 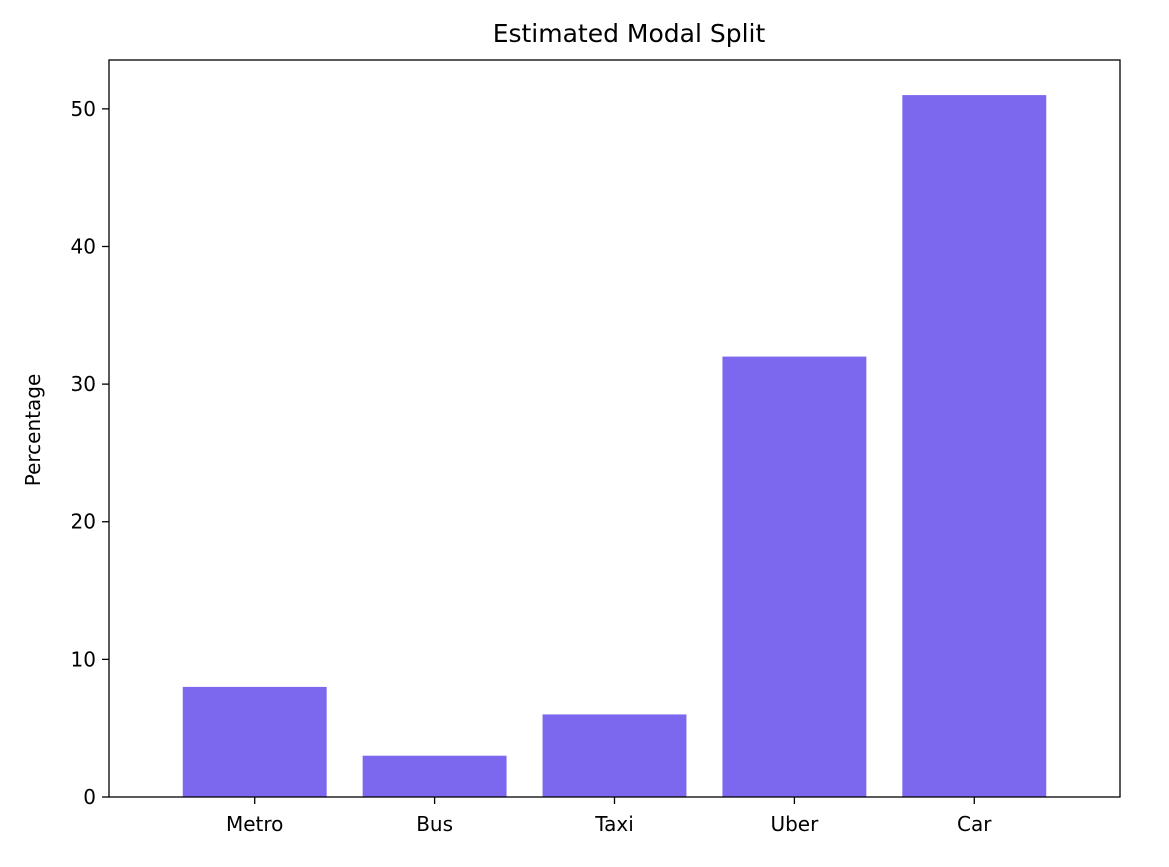 What do you see at coordinates (614, 824) in the screenshot?
I see `x-tick-label-taxi: Taxi` at bounding box center [614, 824].